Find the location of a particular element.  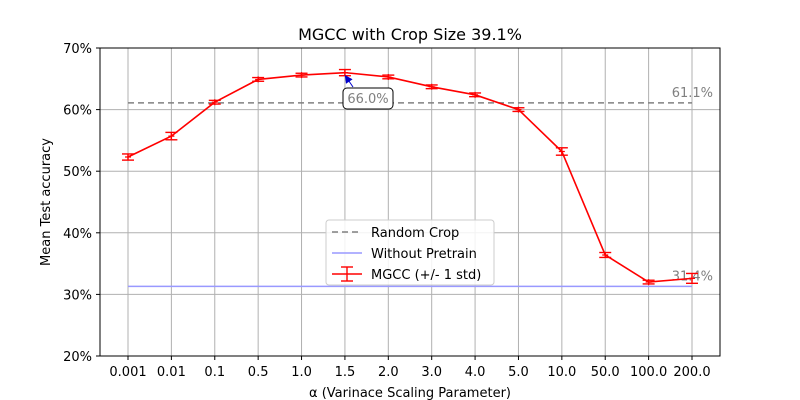

x-tick-label: 2.0 is located at coordinates (388, 372).